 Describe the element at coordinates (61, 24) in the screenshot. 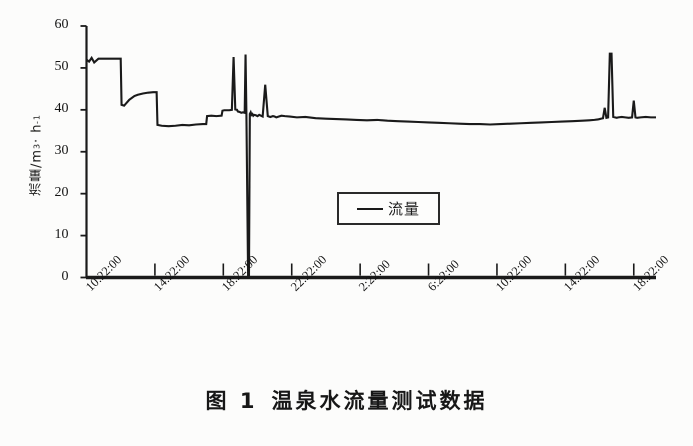

I see `y-tick-label: 60` at that location.